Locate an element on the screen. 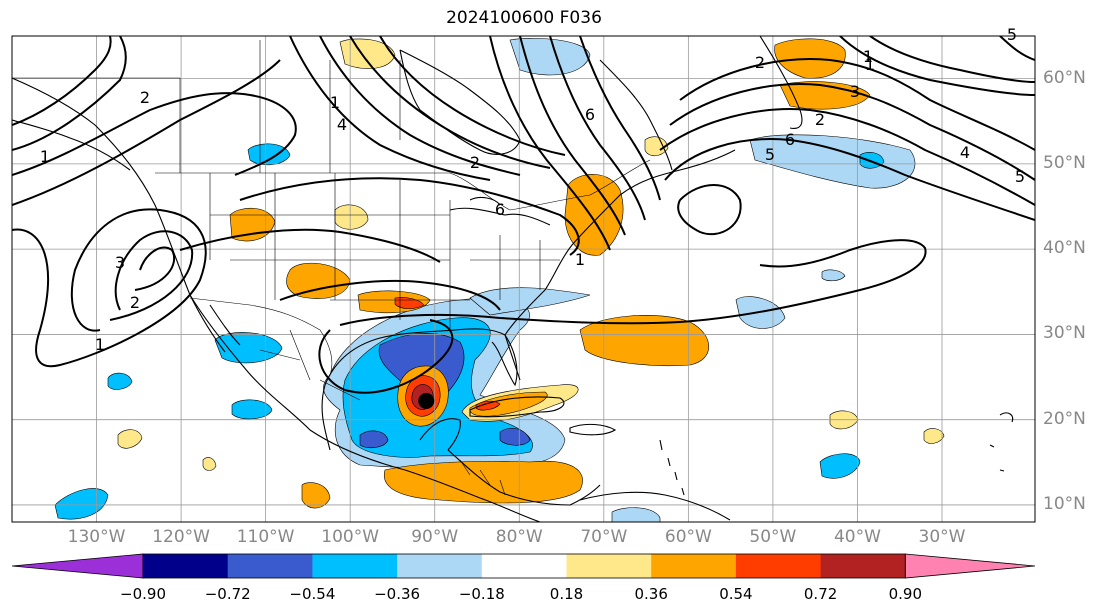 The width and height of the screenshot is (1105, 615). colorbar-extend-low is located at coordinates (77, 566).